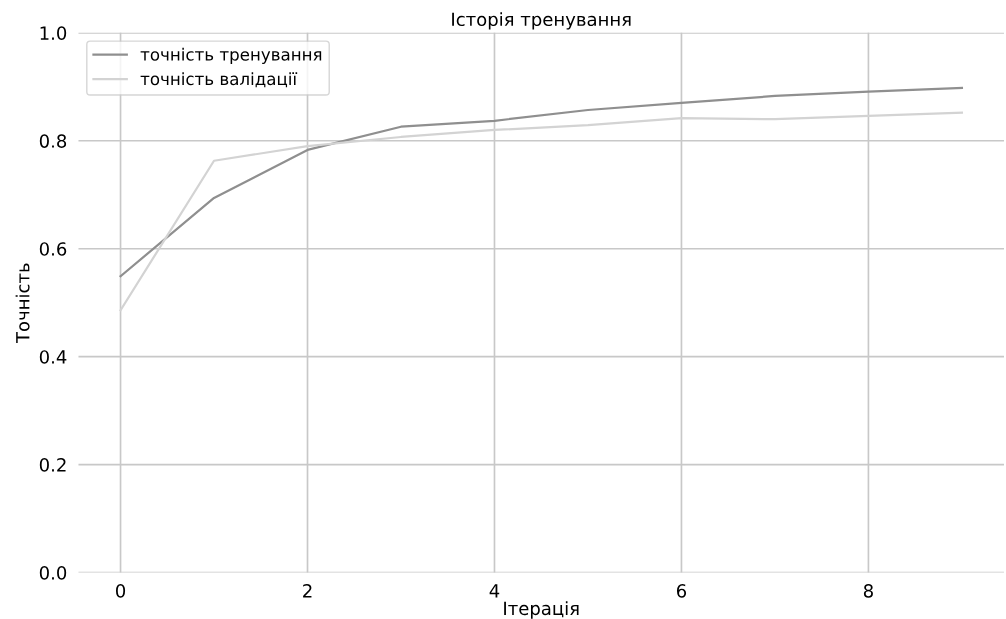 This screenshot has width=1006, height=619. I want to click on x-tick-label: 0, so click(120, 591).